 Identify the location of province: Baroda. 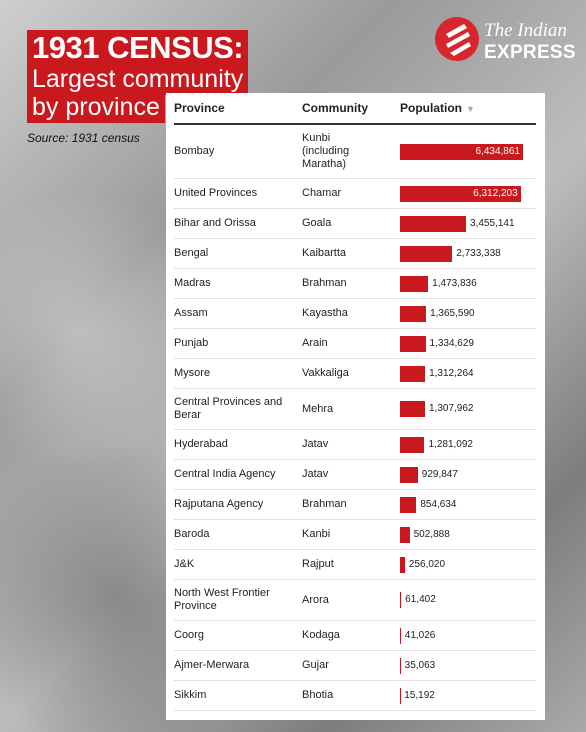
(192, 534).